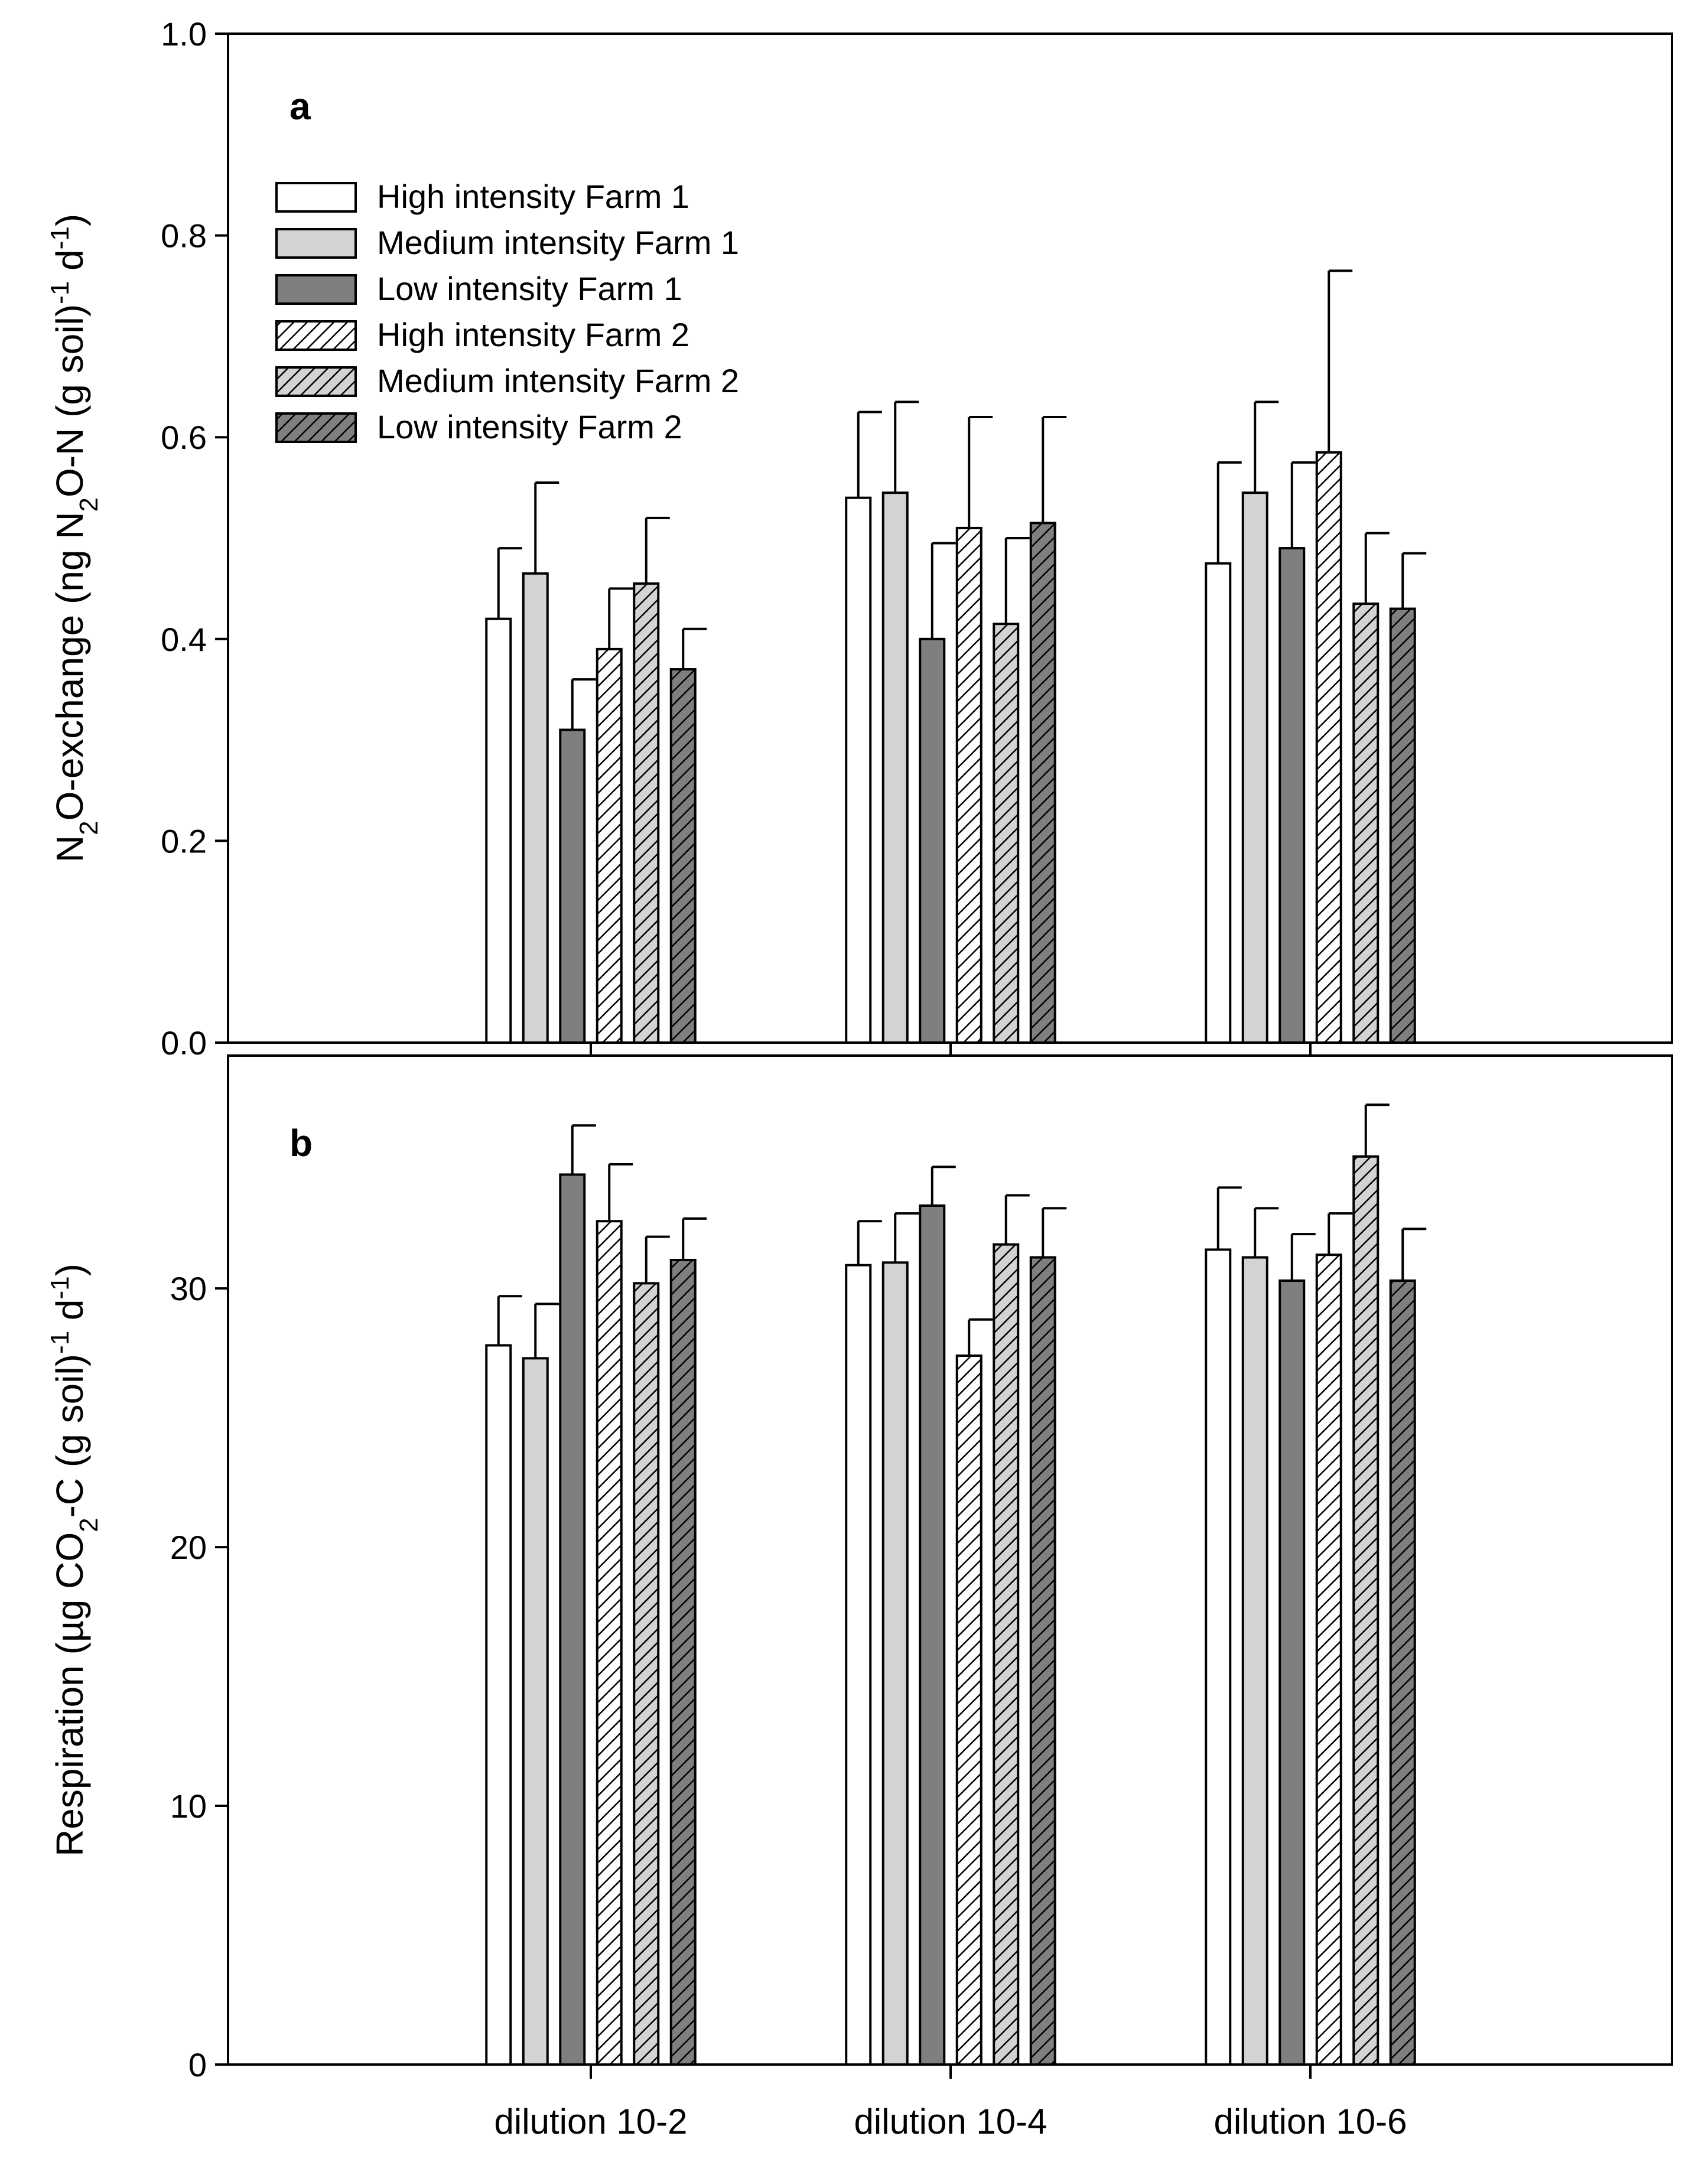  Describe the element at coordinates (558, 242) in the screenshot. I see `legend-entry: Medium intensity Farm 1` at that location.